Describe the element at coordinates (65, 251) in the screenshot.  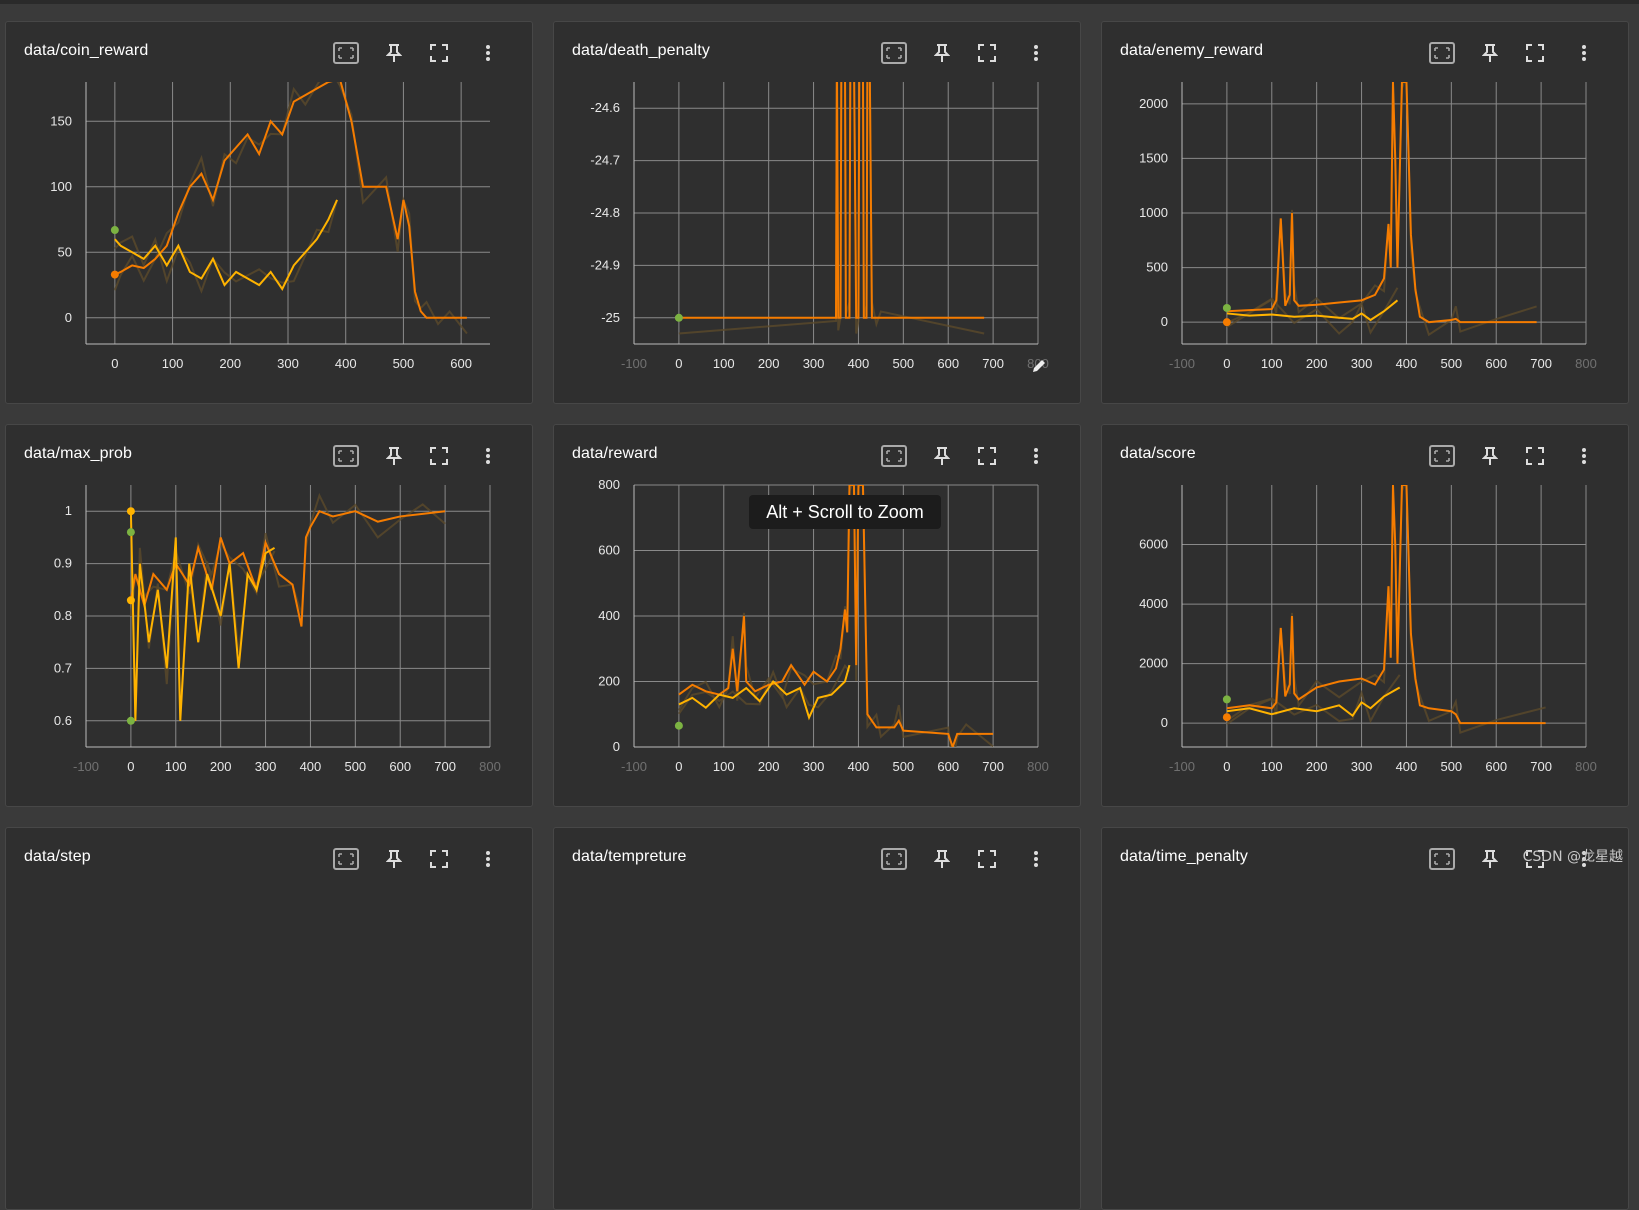
I see `y-tick-label: 50` at that location.